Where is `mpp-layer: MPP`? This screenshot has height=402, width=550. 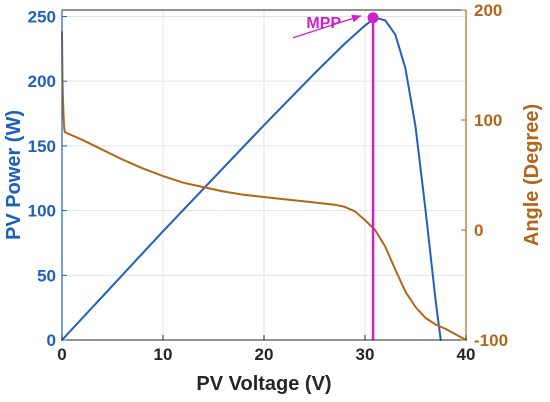 mpp-layer: MPP is located at coordinates (335, 176).